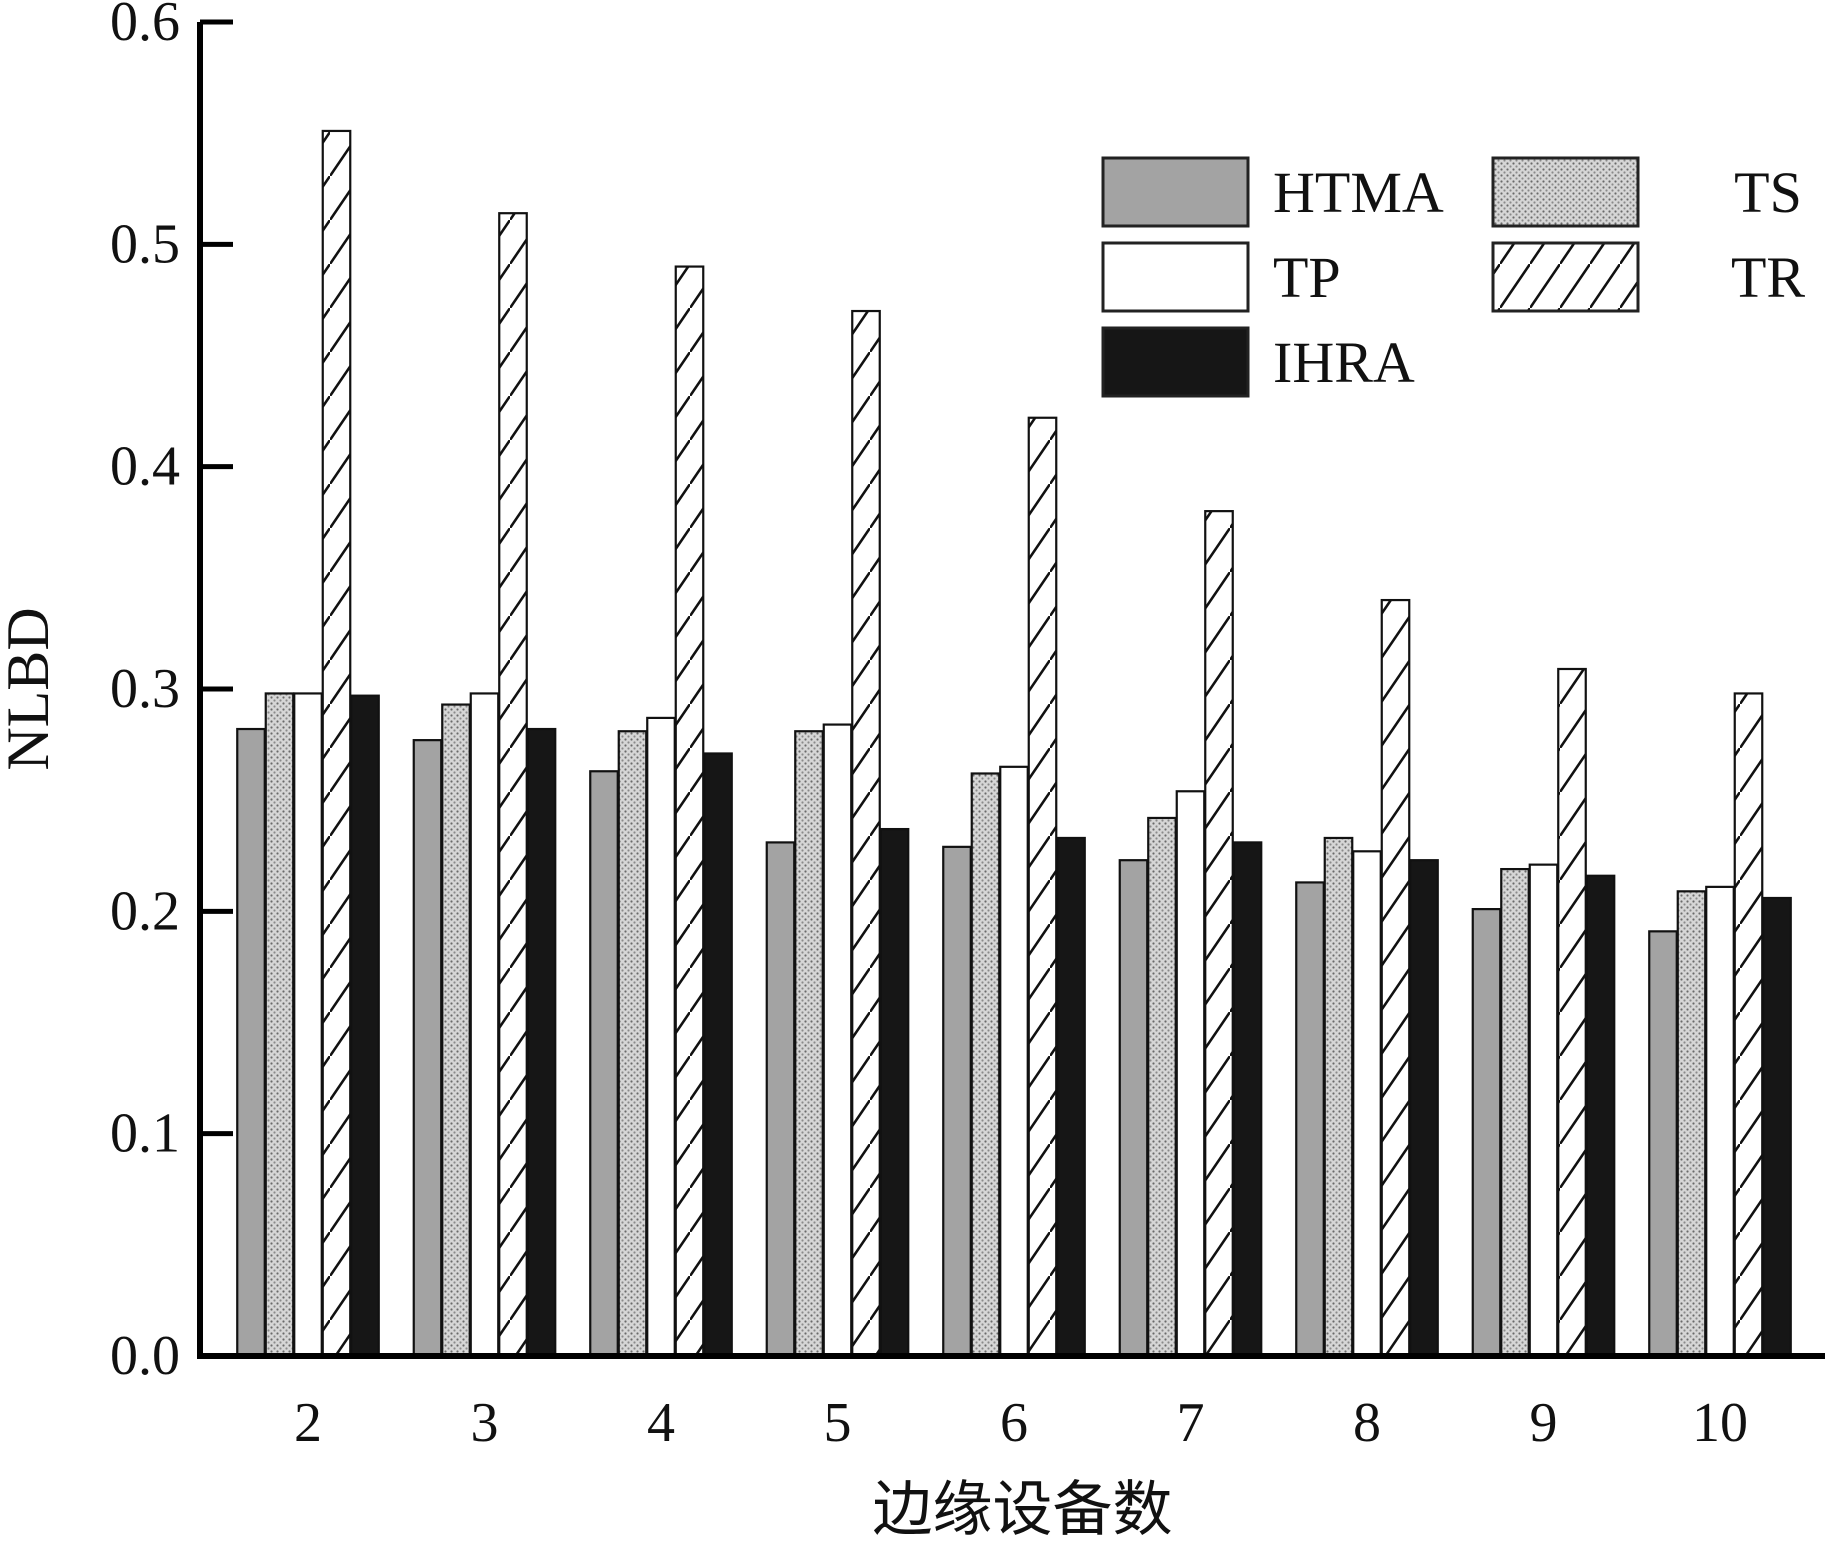 This screenshot has width=1835, height=1553. I want to click on legend-label: IHRA, so click(1344, 362).